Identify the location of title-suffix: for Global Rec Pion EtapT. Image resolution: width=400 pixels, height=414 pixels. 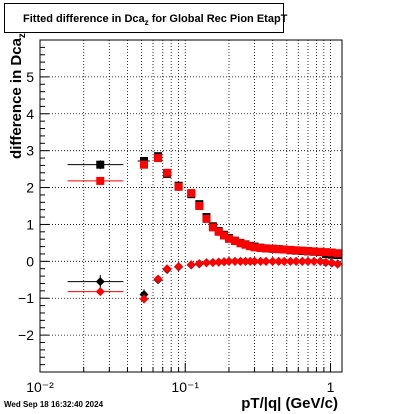
(218, 19).